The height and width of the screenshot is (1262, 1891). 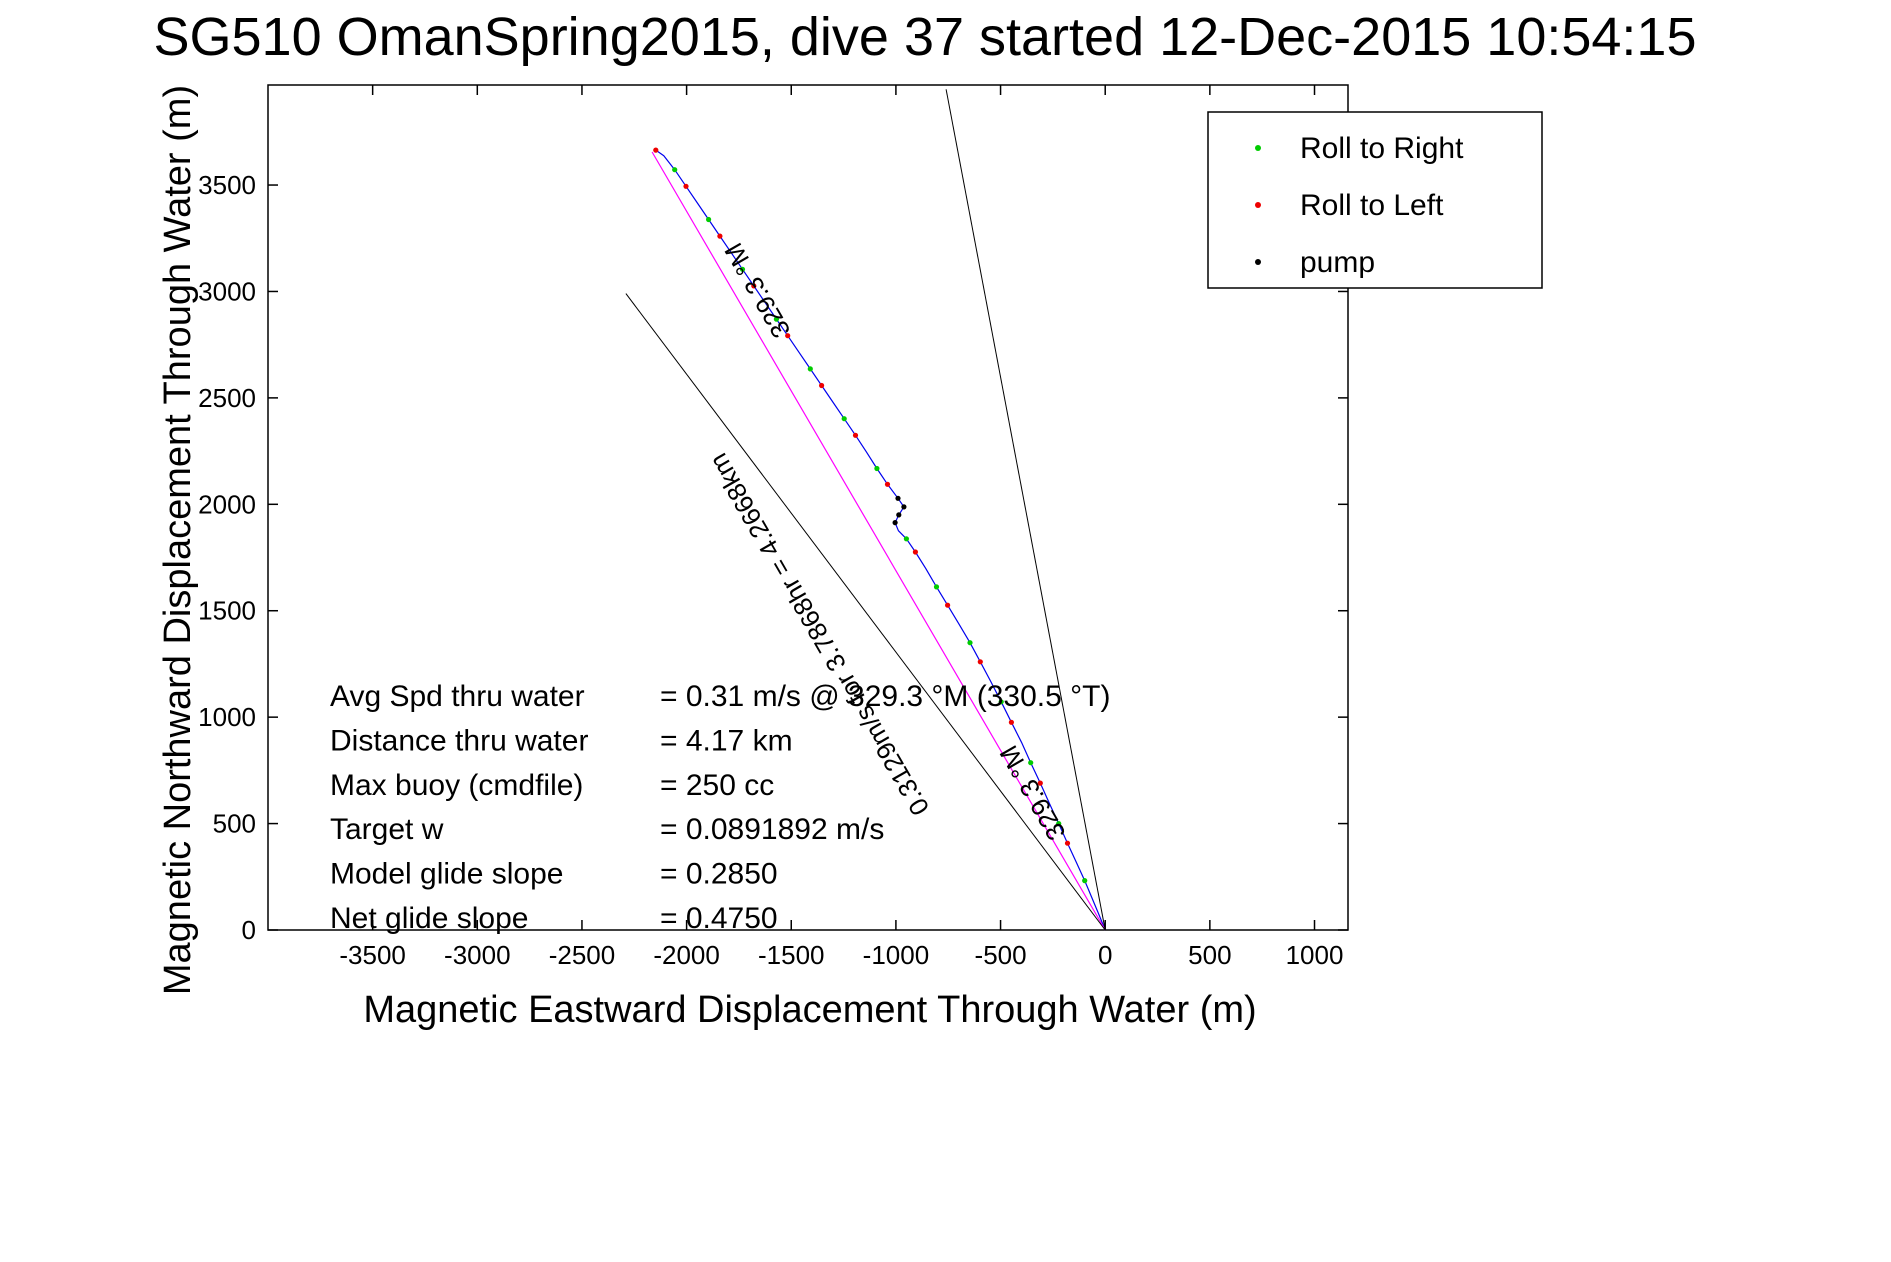 I want to click on legend-label: Roll to Right, so click(x=1382, y=148).